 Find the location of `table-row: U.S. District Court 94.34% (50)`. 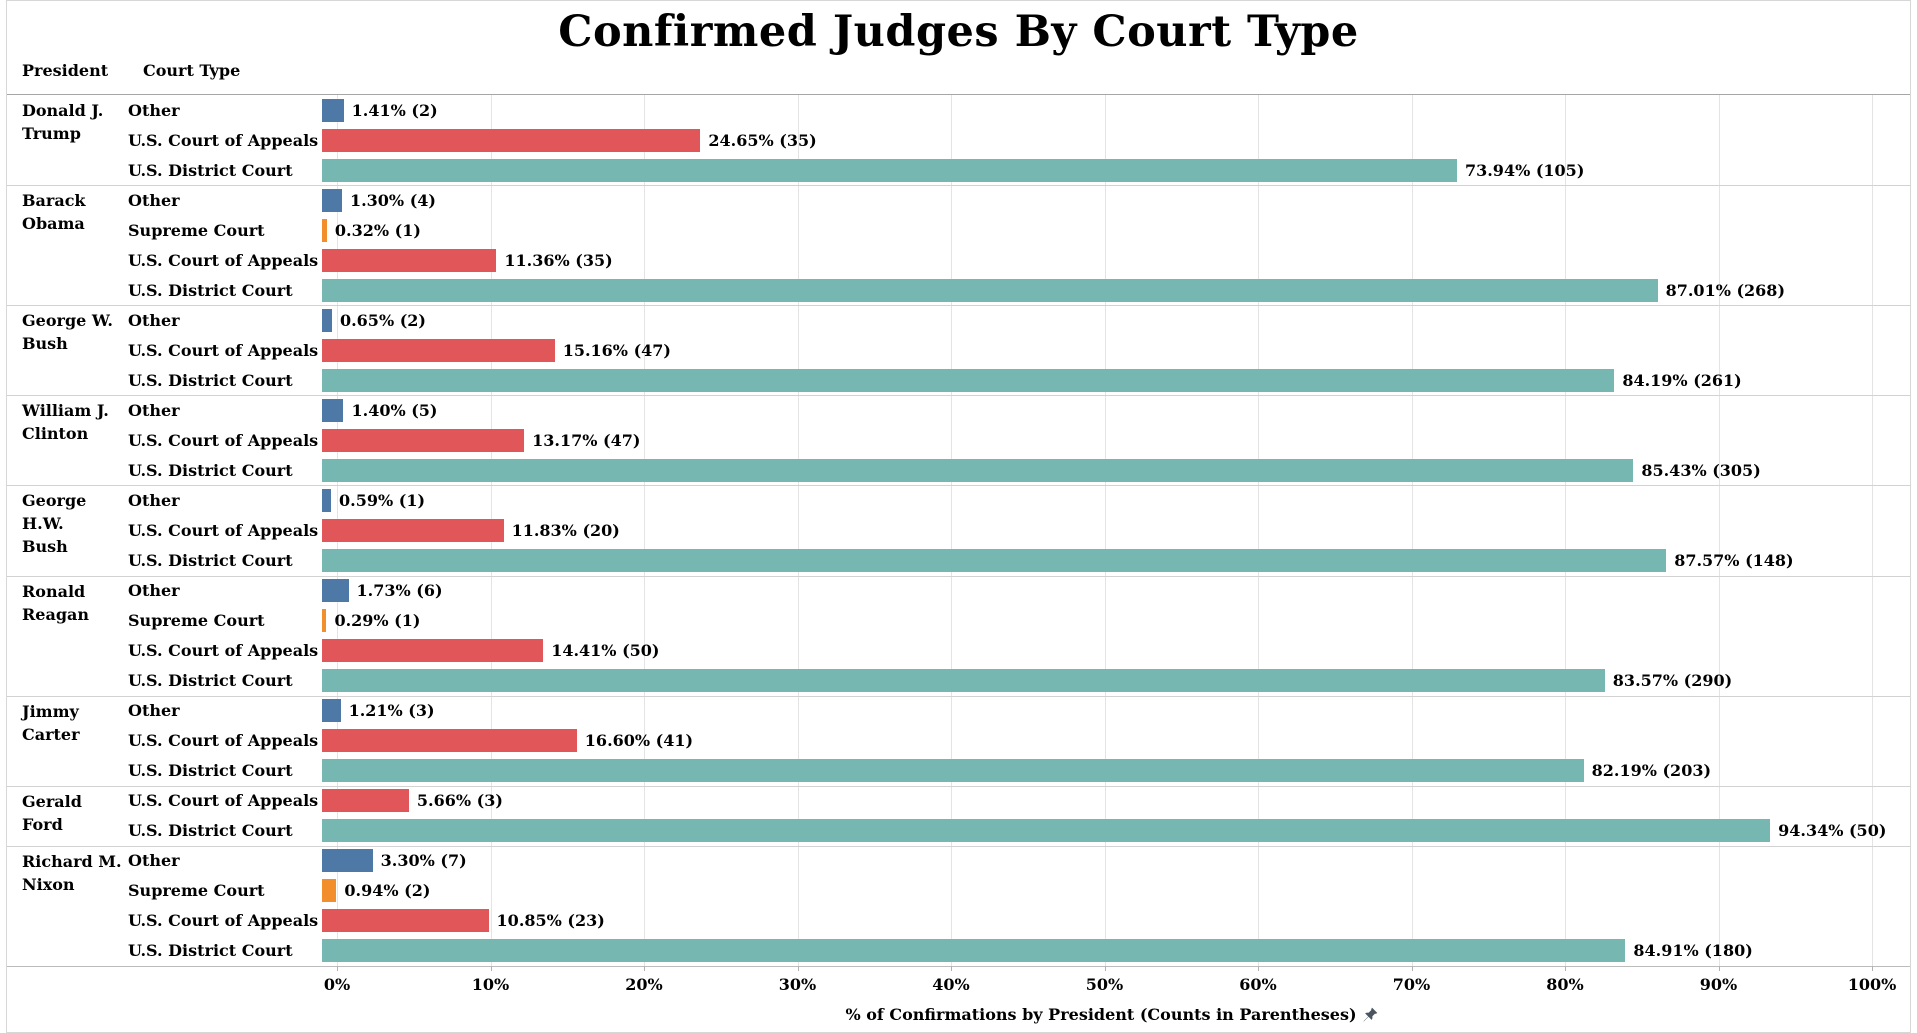

table-row: U.S. District Court 94.34% (50) is located at coordinates (1019, 831).